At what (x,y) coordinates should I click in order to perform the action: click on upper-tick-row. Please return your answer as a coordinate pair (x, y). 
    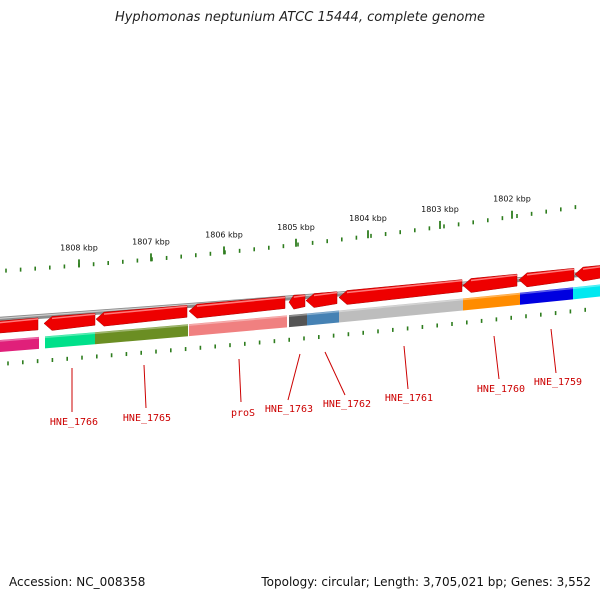
    Looking at the image, I should click on (291, 239).